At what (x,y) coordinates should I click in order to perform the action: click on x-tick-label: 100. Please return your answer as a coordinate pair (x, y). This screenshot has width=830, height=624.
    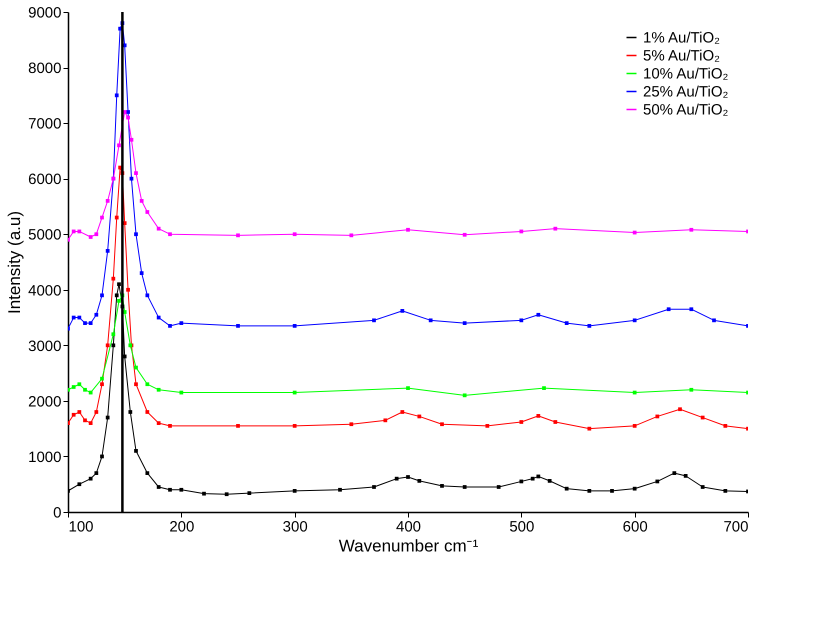
    Looking at the image, I should click on (81, 527).